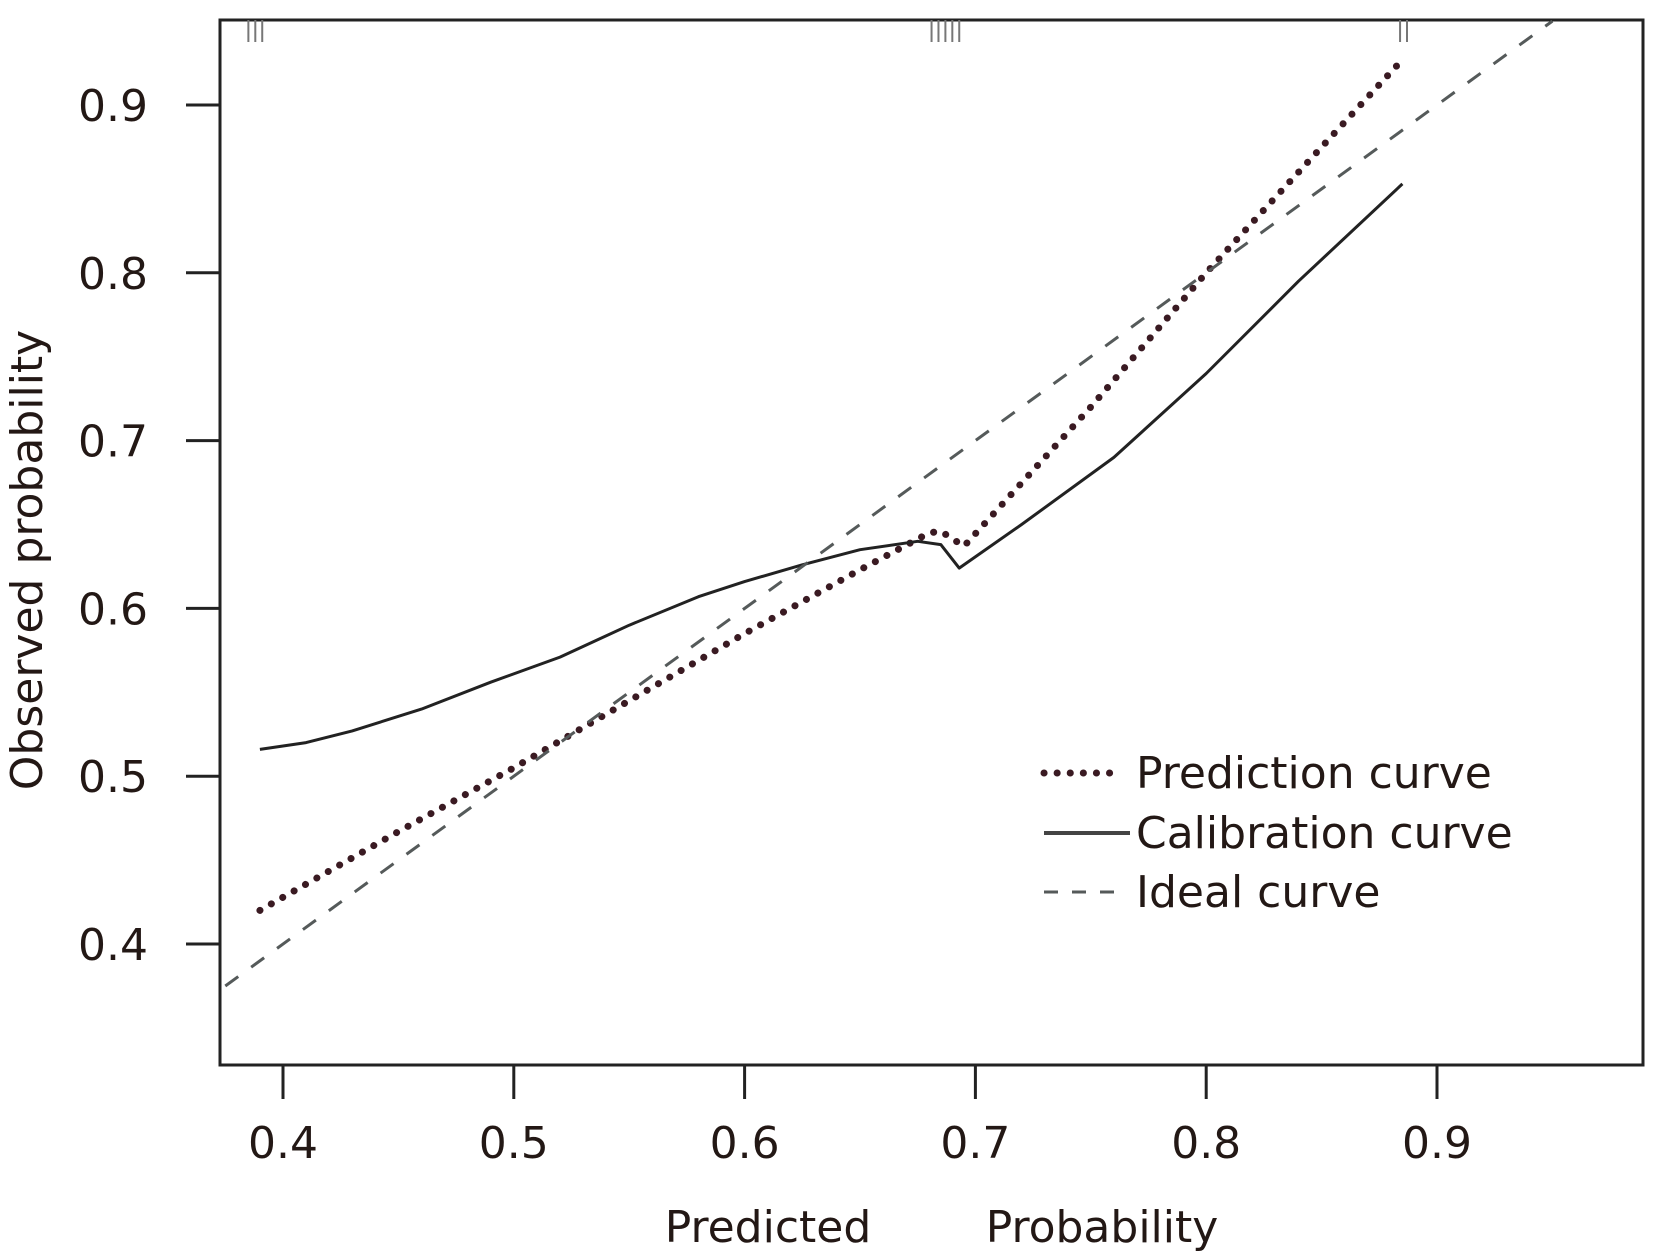 The image size is (1673, 1257). I want to click on y-axis-title: Observed probability, so click(27, 560).